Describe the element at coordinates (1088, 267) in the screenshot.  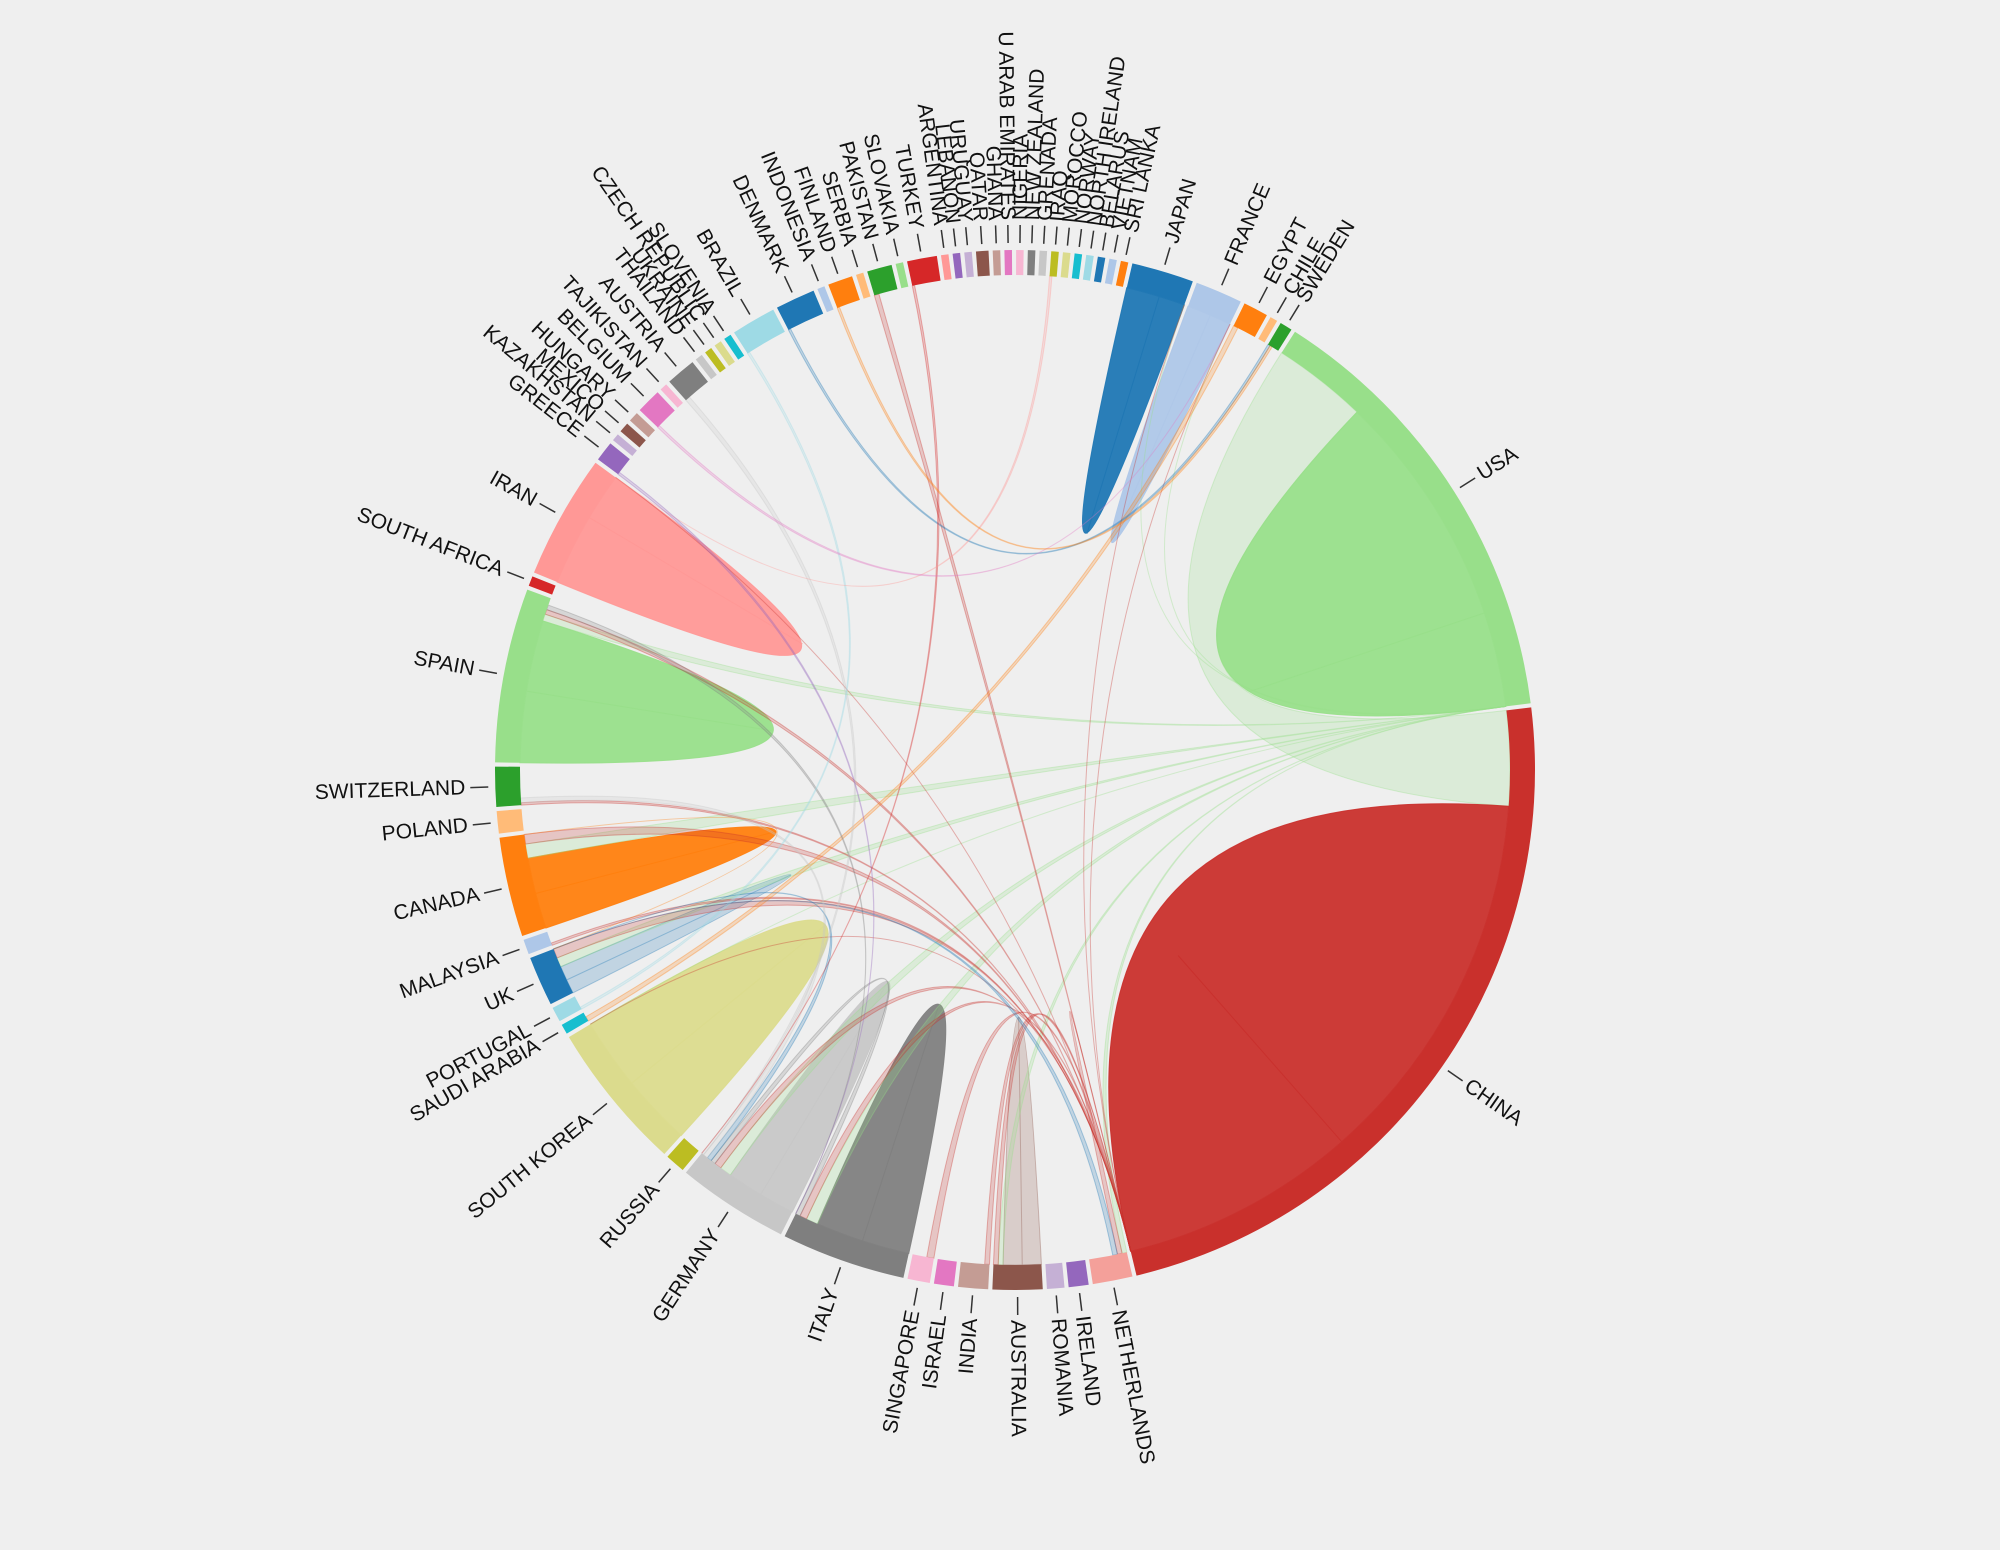
I see `arc-north-ireland` at that location.